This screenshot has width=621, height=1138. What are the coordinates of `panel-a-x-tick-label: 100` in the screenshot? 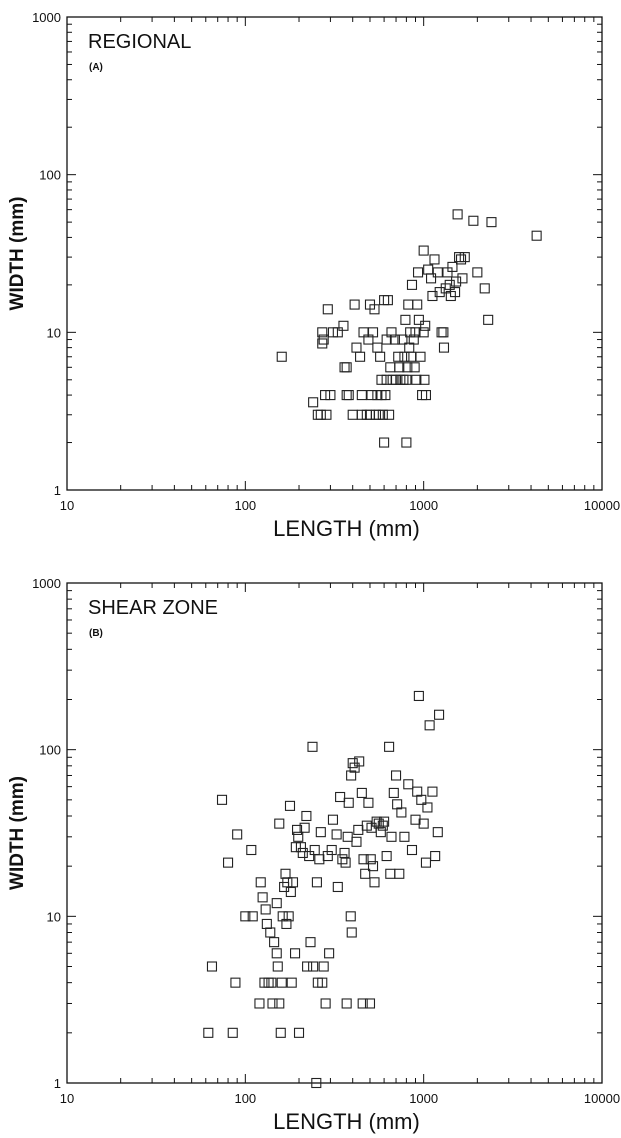 It's located at (245, 505).